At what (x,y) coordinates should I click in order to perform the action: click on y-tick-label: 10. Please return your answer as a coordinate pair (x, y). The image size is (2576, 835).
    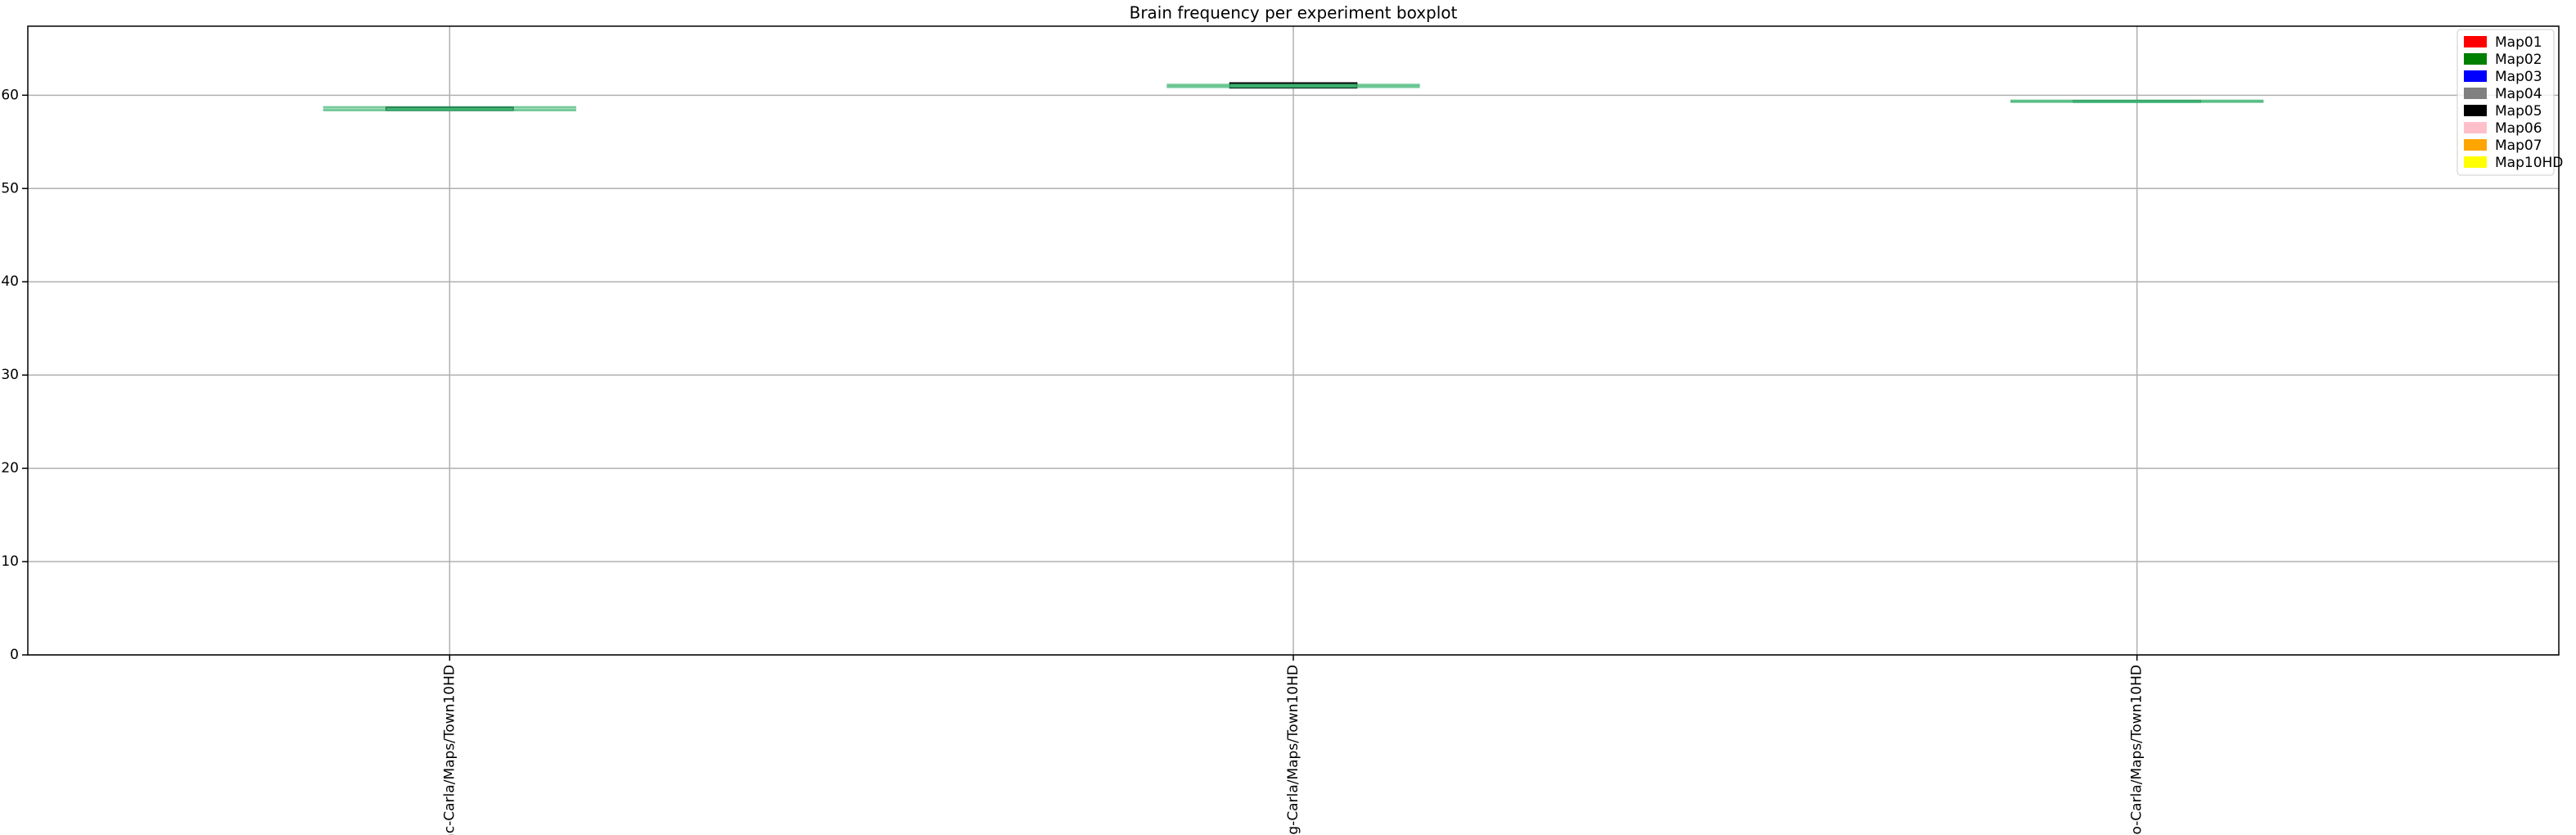
    Looking at the image, I should click on (10, 561).